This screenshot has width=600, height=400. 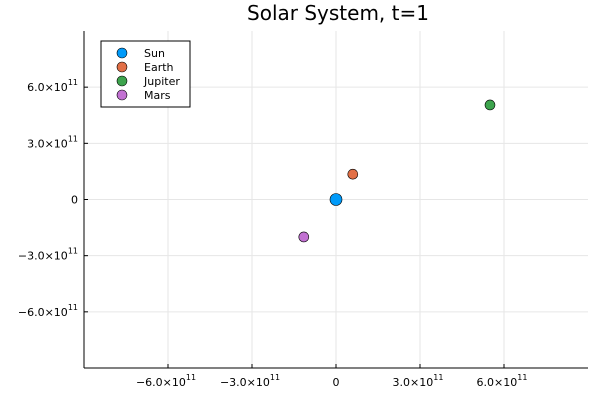 I want to click on x-tick-label-mantissa: −6.0×10, so click(x=161, y=382).